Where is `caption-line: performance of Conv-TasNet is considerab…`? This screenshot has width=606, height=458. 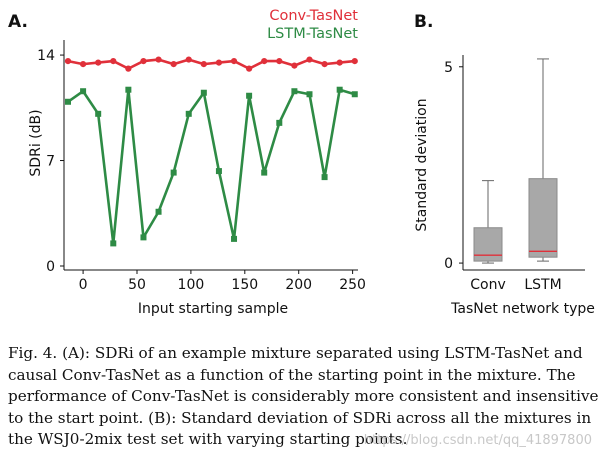
caption-line: performance of Conv-TasNet is considerab… is located at coordinates (303, 396).